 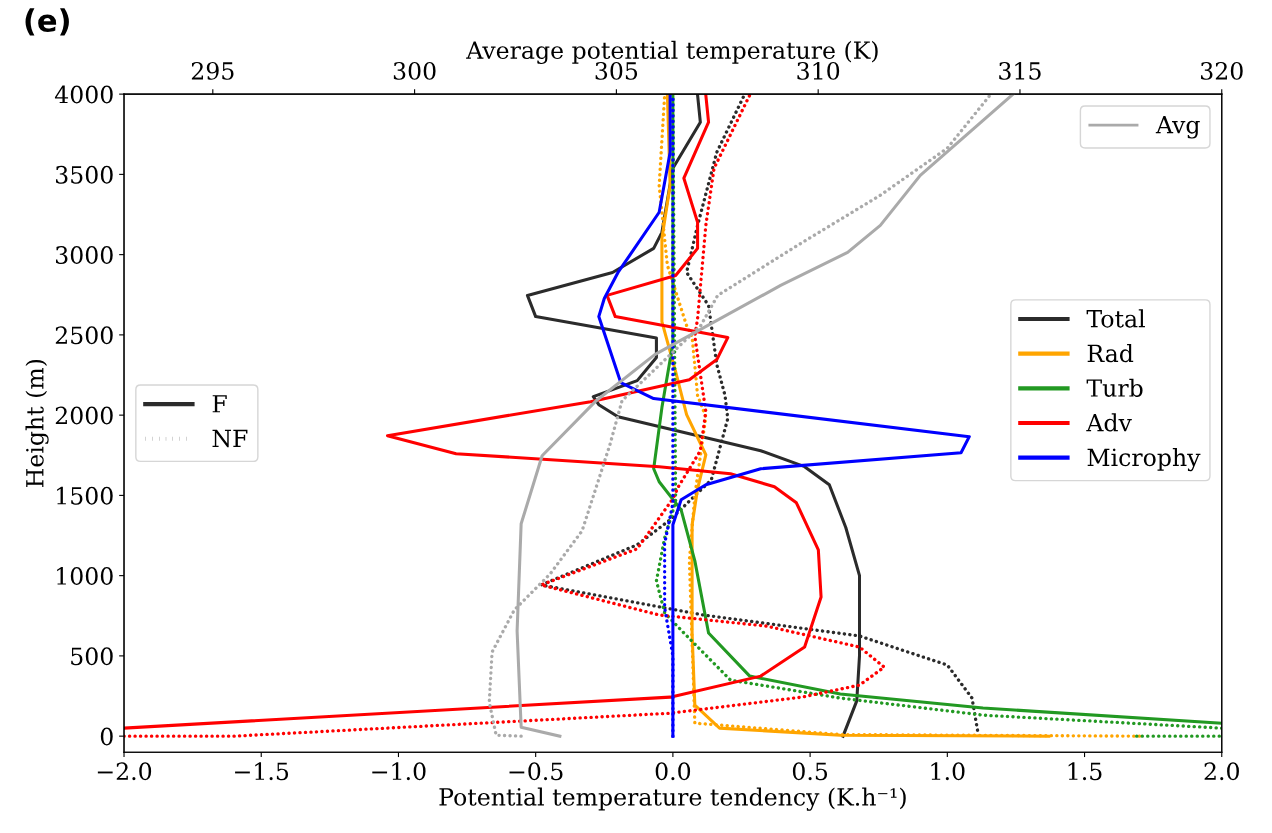 I want to click on x-tick-label: 0.0, so click(x=673, y=771).